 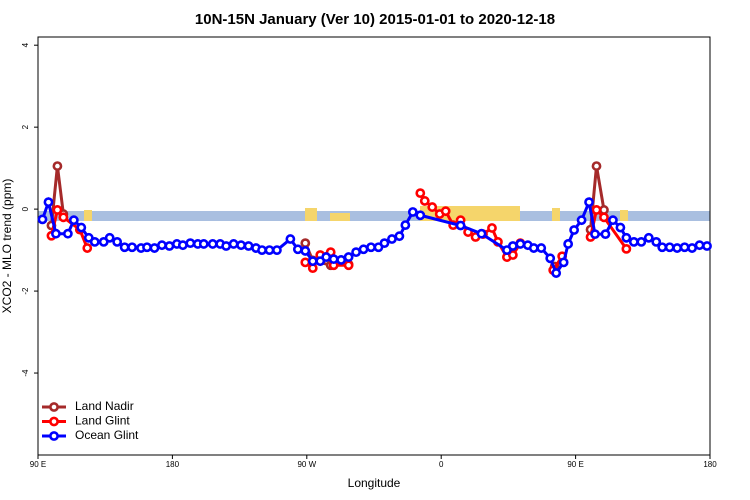 What do you see at coordinates (441, 464) in the screenshot?
I see `x-tick-label: 0` at bounding box center [441, 464].